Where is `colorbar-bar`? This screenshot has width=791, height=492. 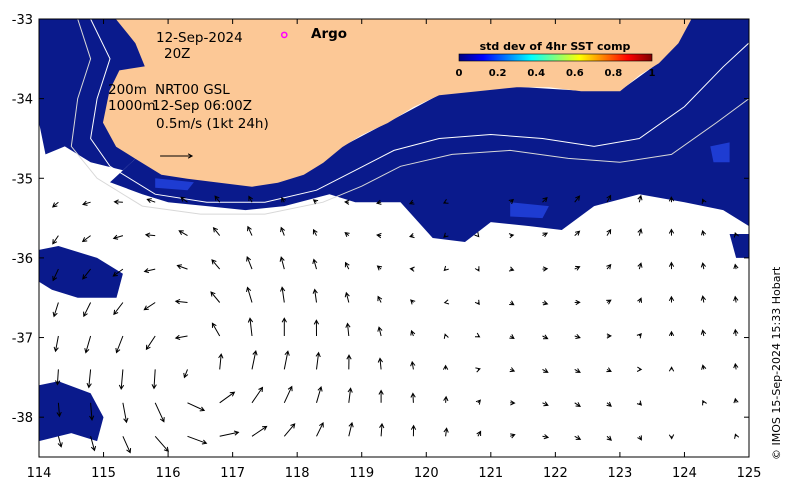
colorbar-bar is located at coordinates (555, 57).